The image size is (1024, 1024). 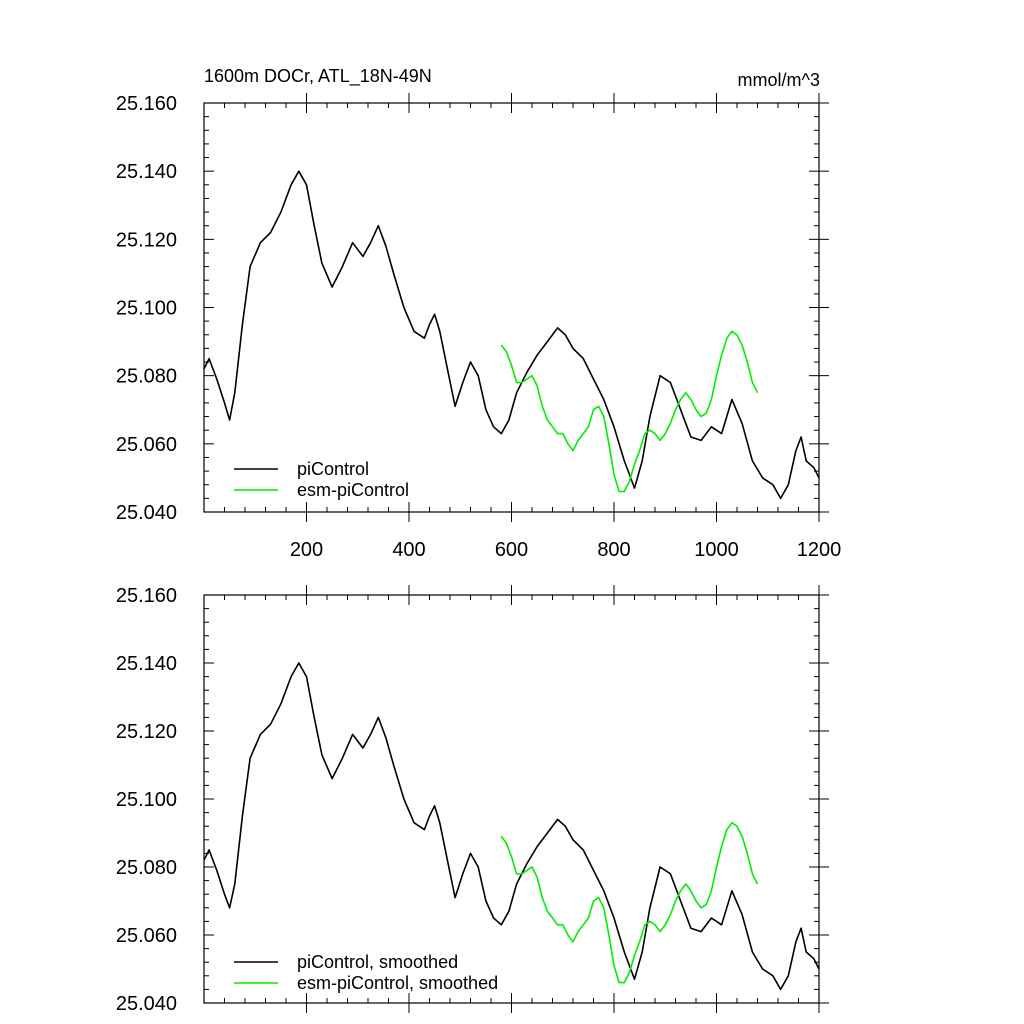 What do you see at coordinates (146, 309) in the screenshot?
I see `top-y-tick-label: 25.100` at bounding box center [146, 309].